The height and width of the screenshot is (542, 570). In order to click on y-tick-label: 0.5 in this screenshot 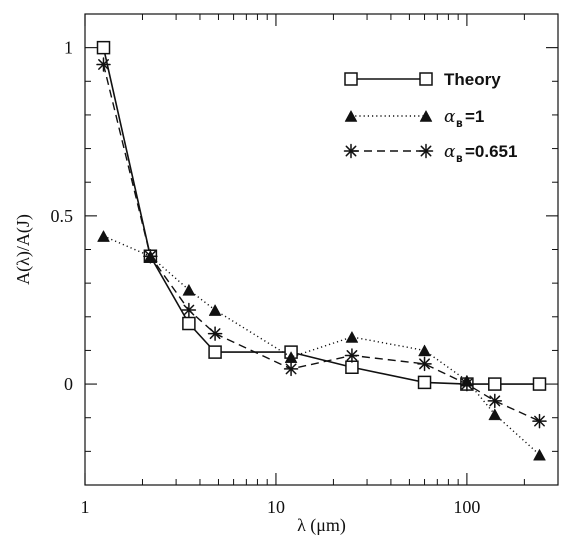, I will do `click(62, 216)`.